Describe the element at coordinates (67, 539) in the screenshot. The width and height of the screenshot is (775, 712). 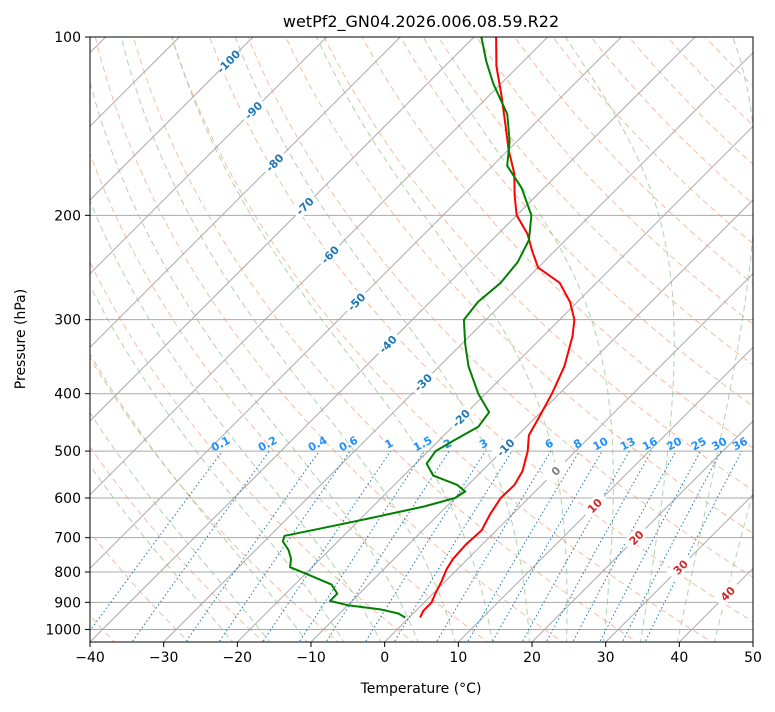
I see `y-tick-label: 700` at that location.